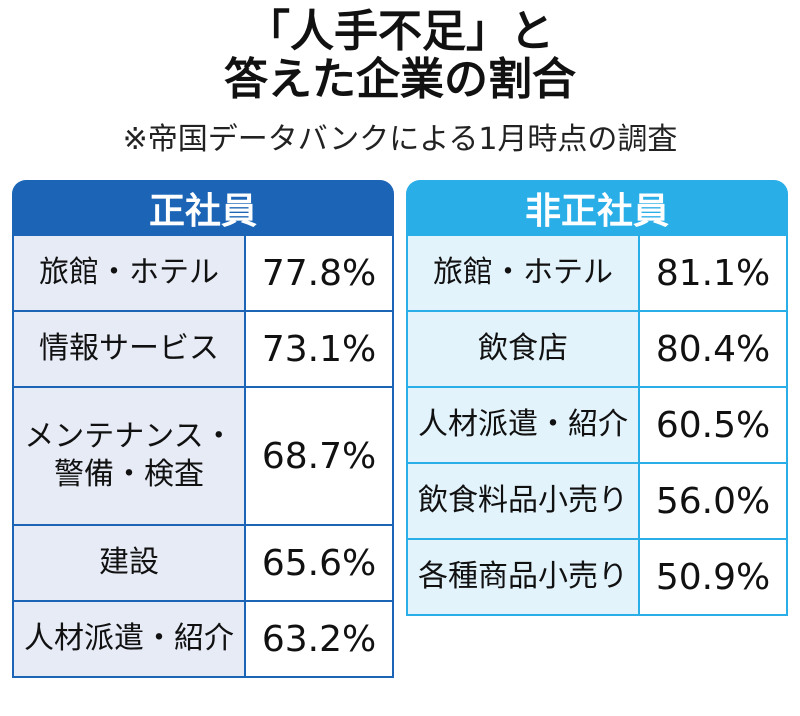  Describe the element at coordinates (319, 456) in the screenshot. I see `value-label: 68.7%` at that location.